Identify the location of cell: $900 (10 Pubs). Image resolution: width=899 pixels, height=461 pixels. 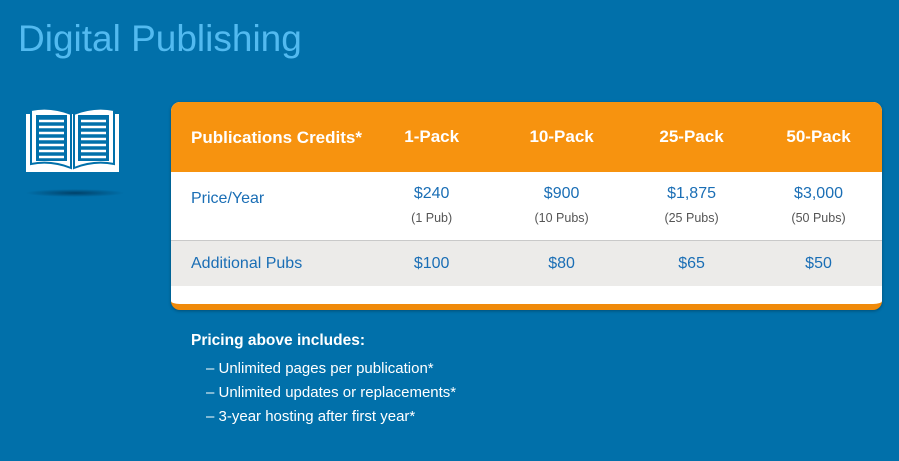
(561, 205).